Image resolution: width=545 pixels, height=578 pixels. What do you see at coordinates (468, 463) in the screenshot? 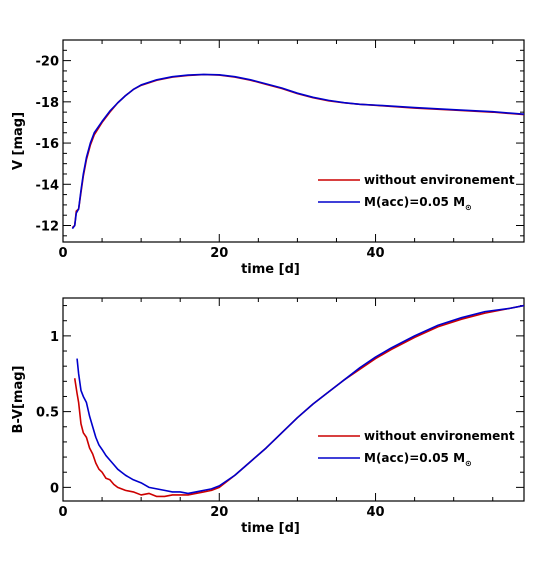
I see `p1-legend-subscript-1: ⊙` at bounding box center [468, 463].